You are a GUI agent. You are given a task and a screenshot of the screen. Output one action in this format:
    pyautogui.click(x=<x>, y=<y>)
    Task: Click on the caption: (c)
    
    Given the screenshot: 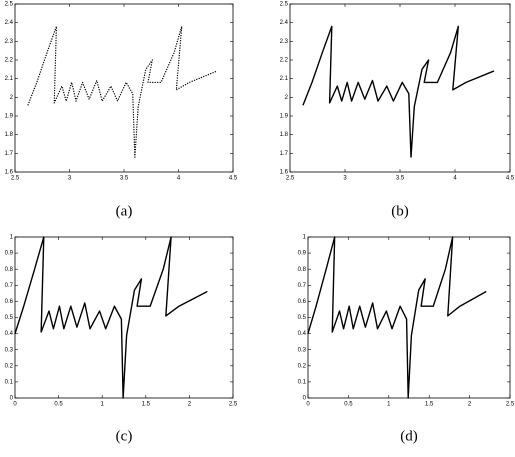 What is the action you would take?
    pyautogui.click(x=124, y=436)
    